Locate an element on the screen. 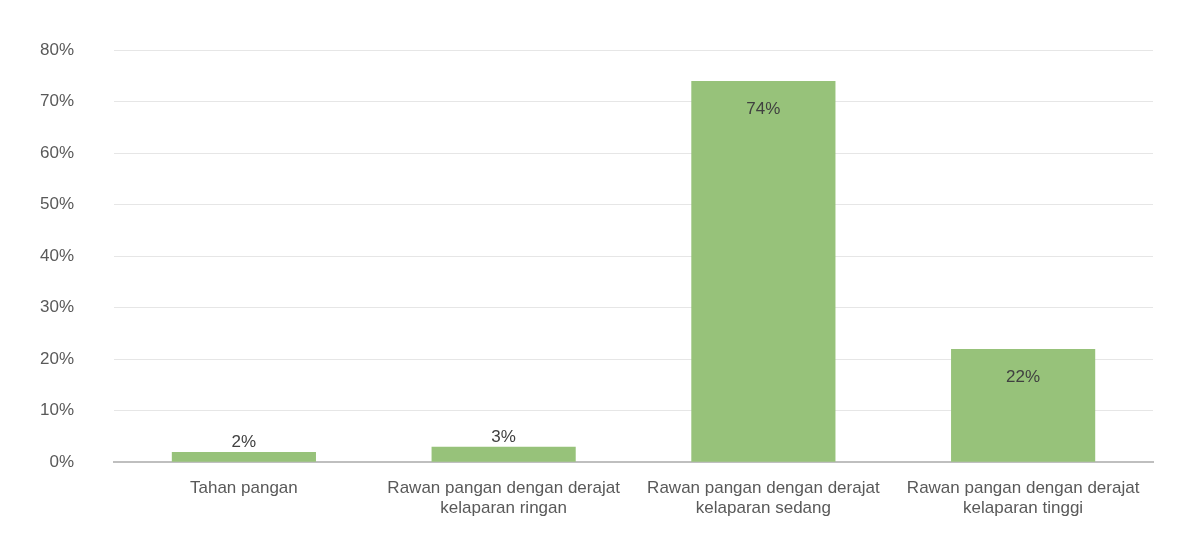  y-tick-label: 20% is located at coordinates (57, 358).